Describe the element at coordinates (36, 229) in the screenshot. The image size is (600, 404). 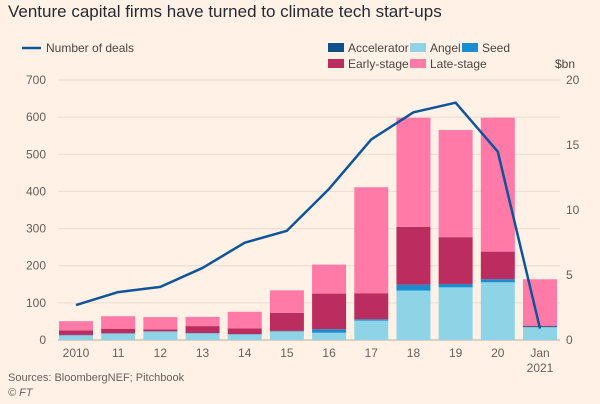
I see `left-tick-label: 300` at that location.